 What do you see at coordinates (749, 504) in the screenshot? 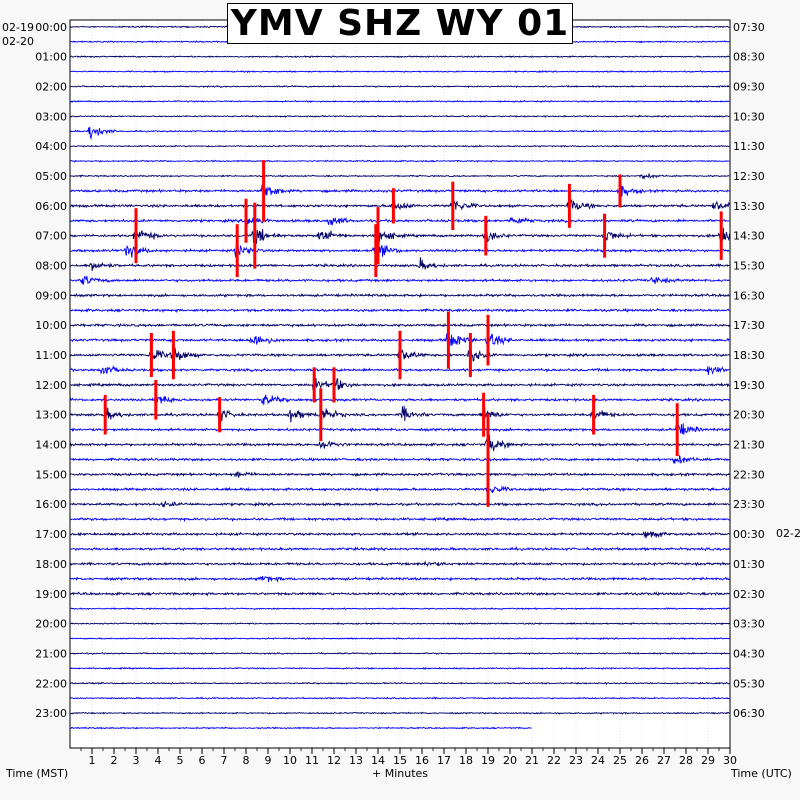
I see `hour-label-utc: 23:30` at bounding box center [749, 504].